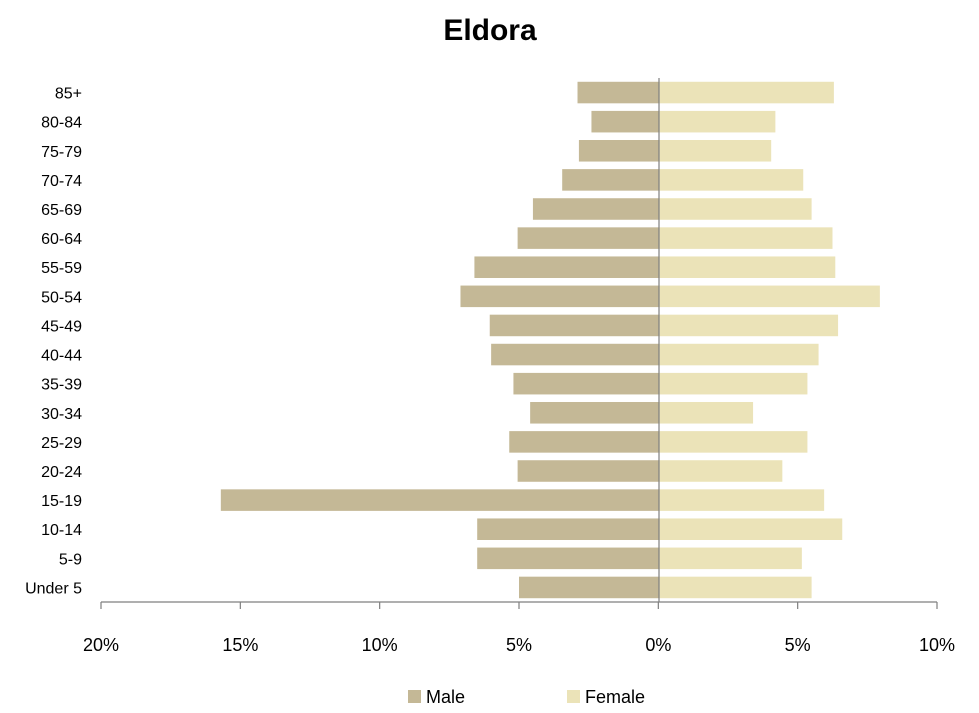 The height and width of the screenshot is (713, 979). I want to click on category-label: 10-14, so click(61, 530).